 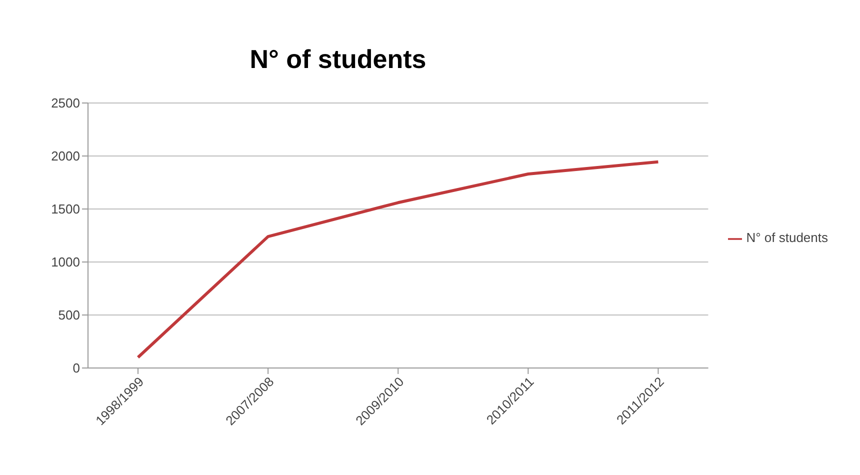 What do you see at coordinates (787, 238) in the screenshot?
I see `legend-label: N° of students` at bounding box center [787, 238].